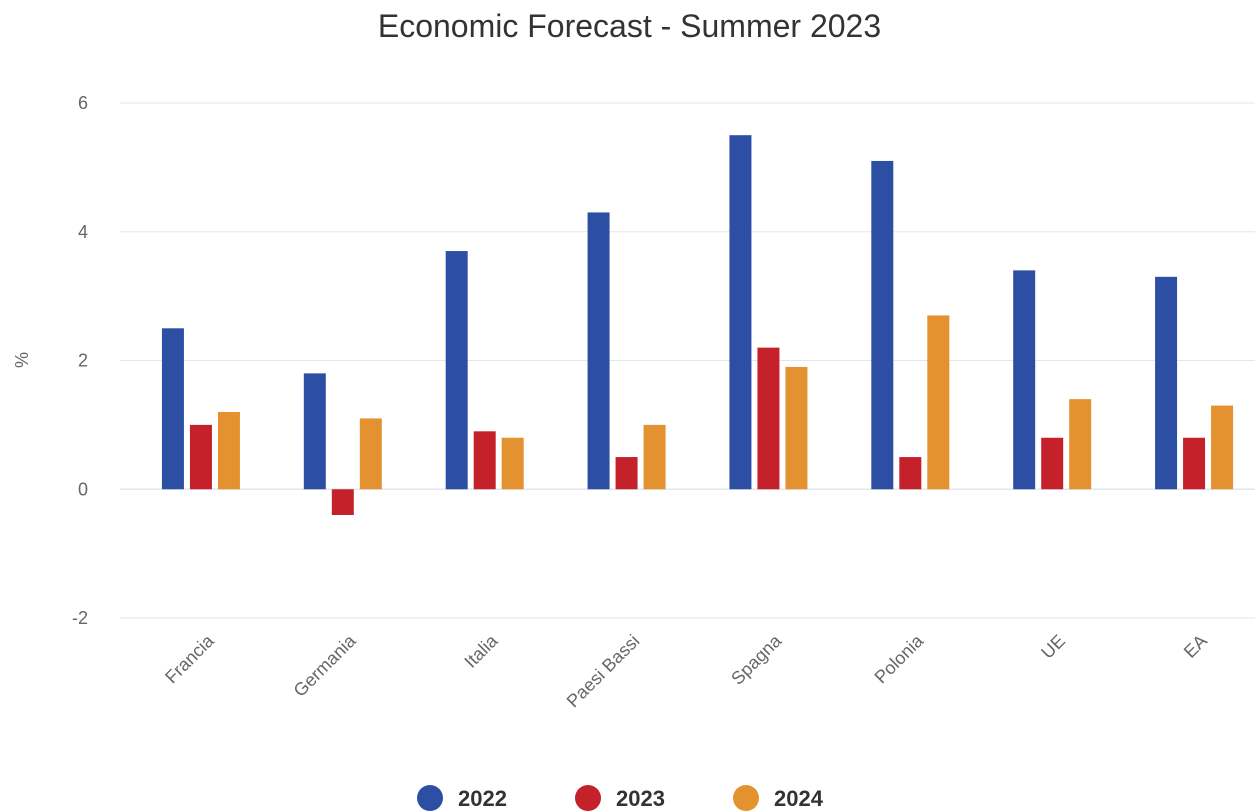 Image resolution: width=1259 pixels, height=812 pixels. What do you see at coordinates (1053, 647) in the screenshot?
I see `x-category-label: UE` at bounding box center [1053, 647].